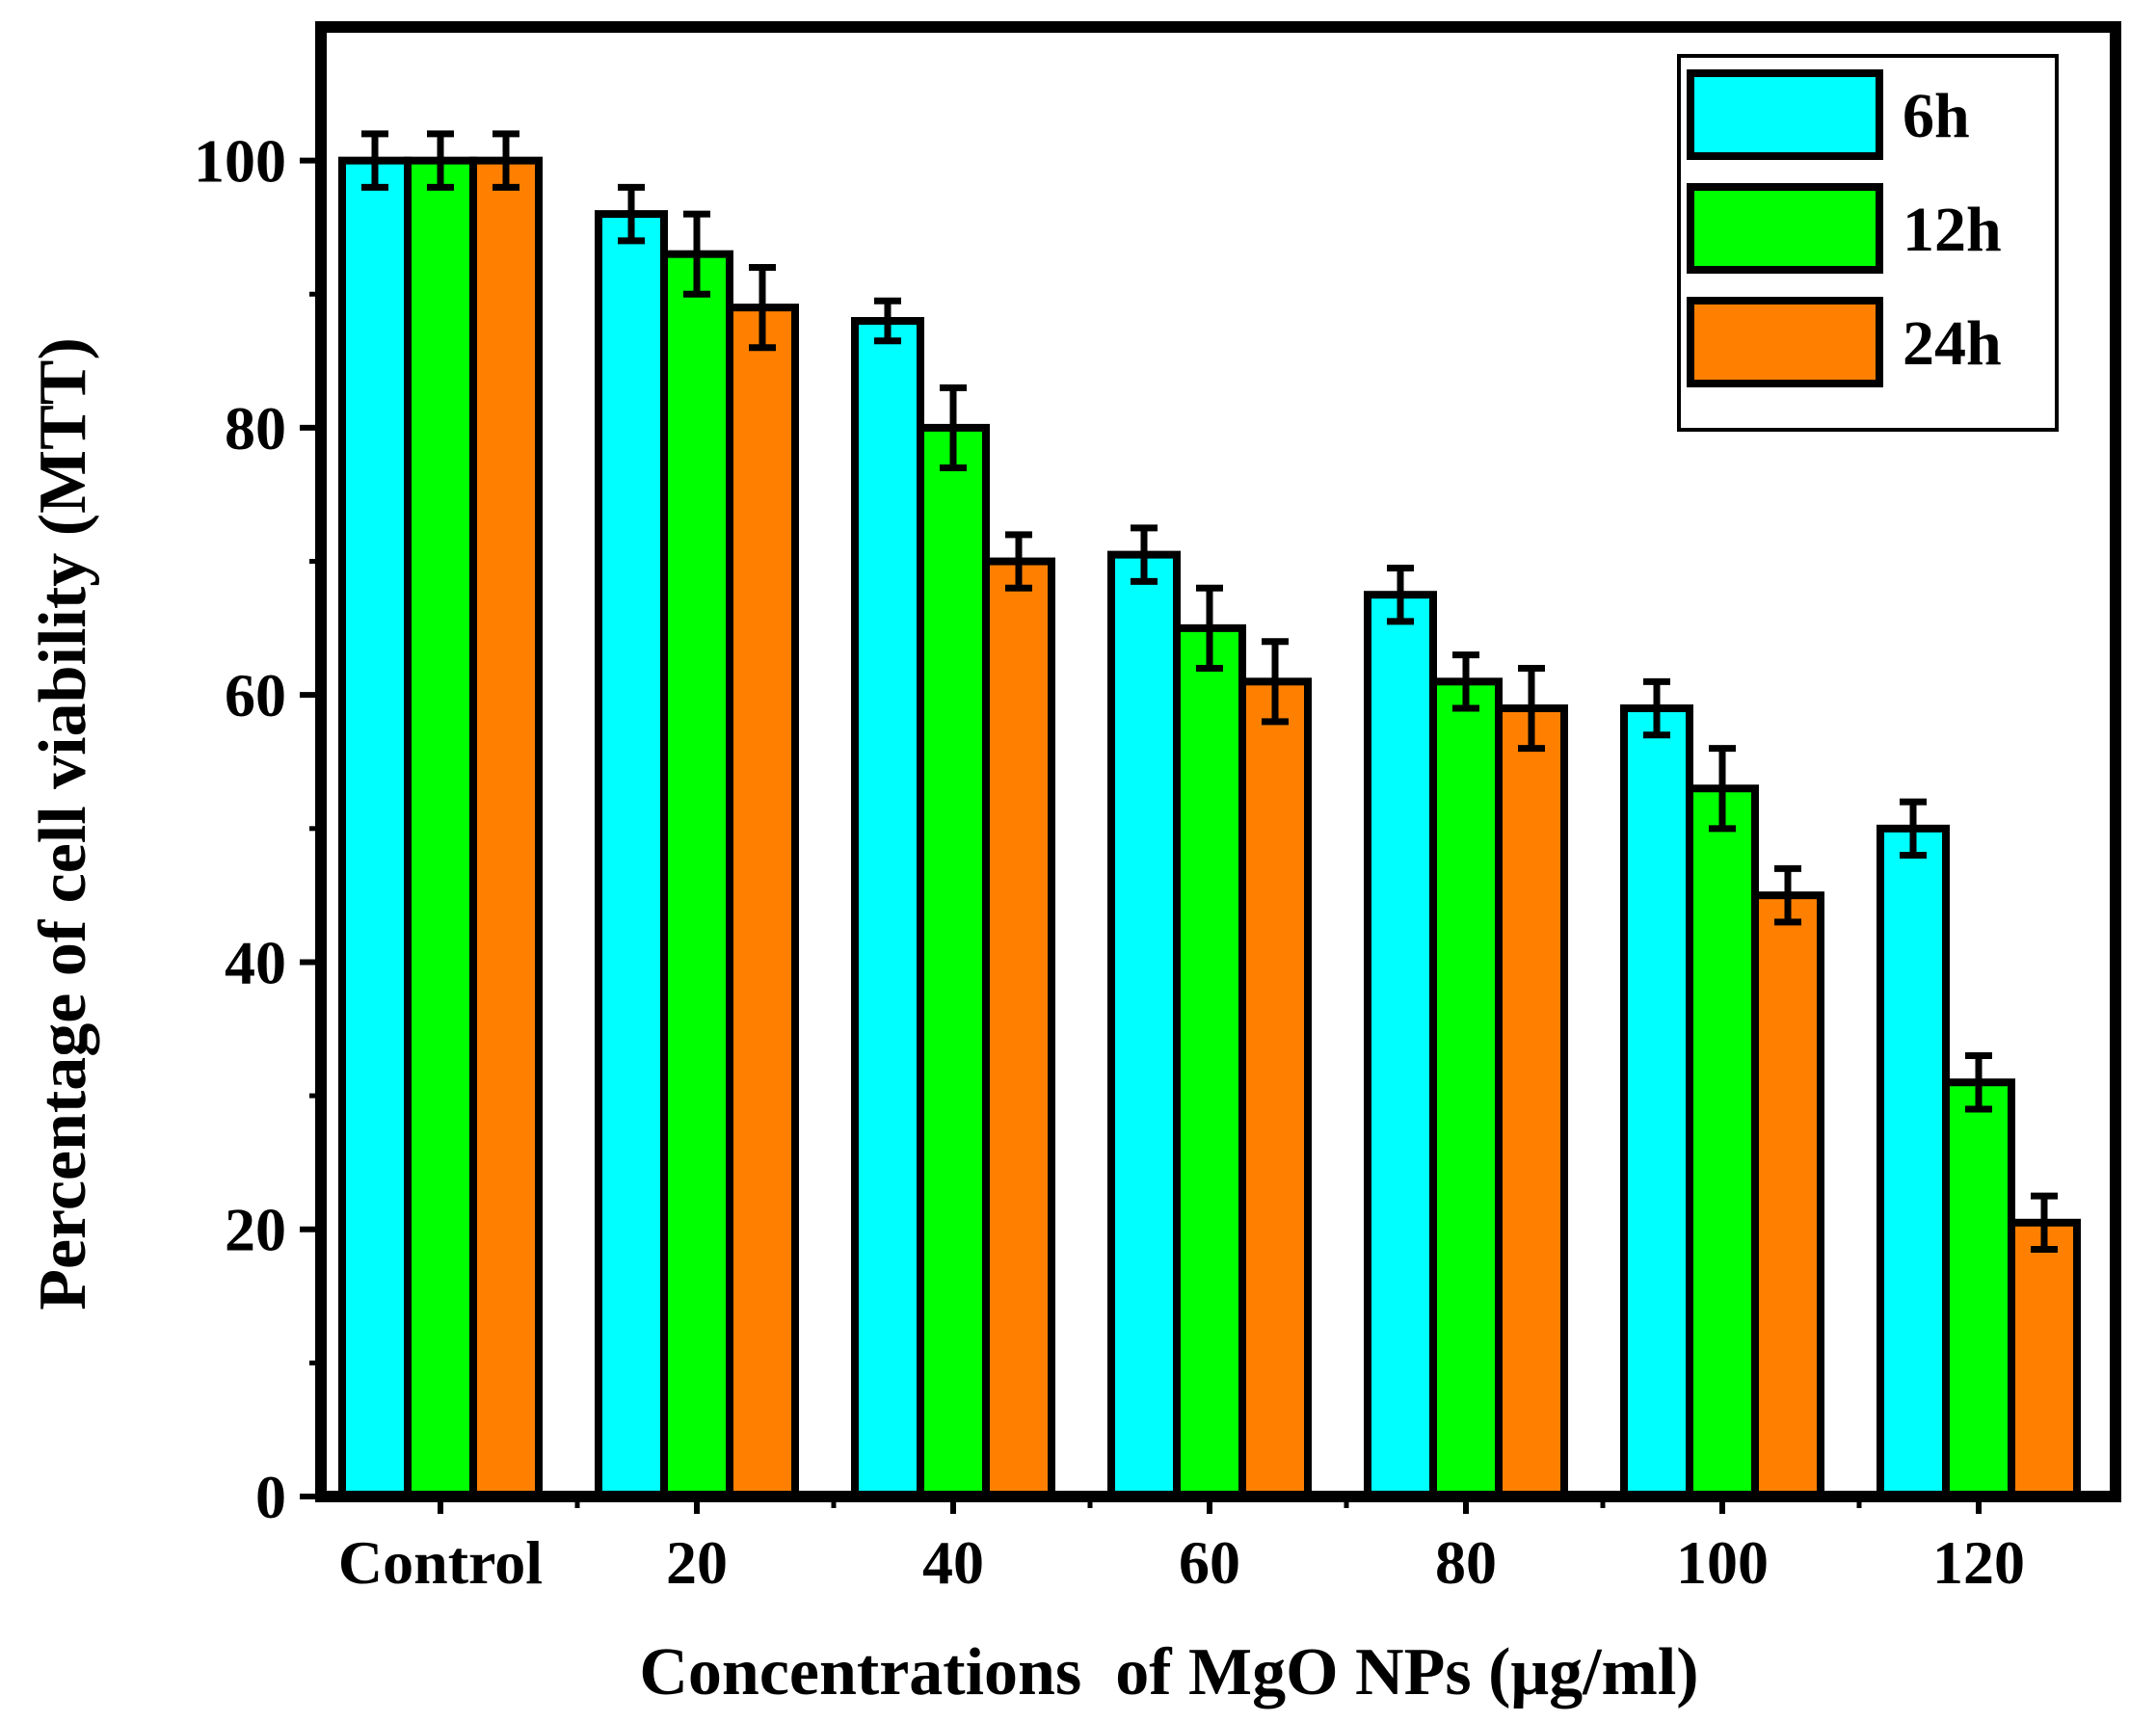  Describe the element at coordinates (1722, 1563) in the screenshot. I see `x-tick-label-100: 100` at that location.